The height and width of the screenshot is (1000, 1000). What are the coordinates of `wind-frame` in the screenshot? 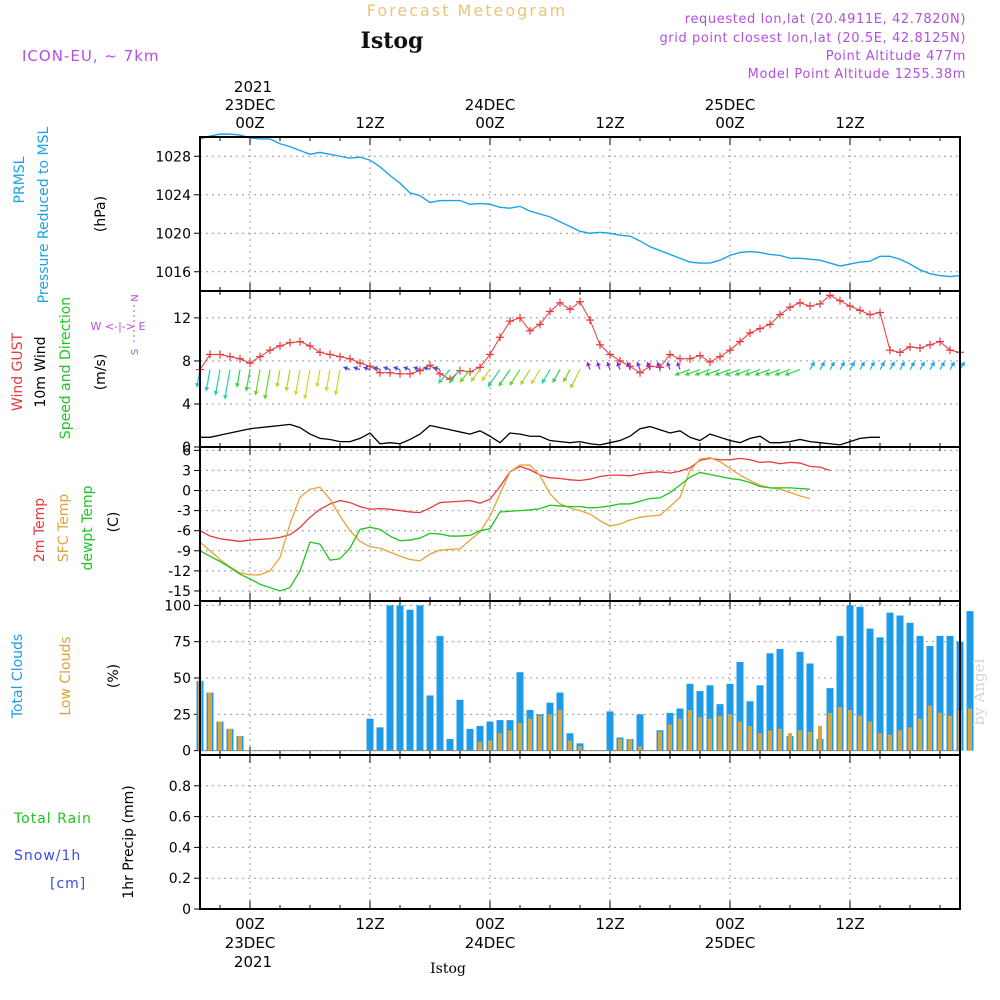 It's located at (580, 369).